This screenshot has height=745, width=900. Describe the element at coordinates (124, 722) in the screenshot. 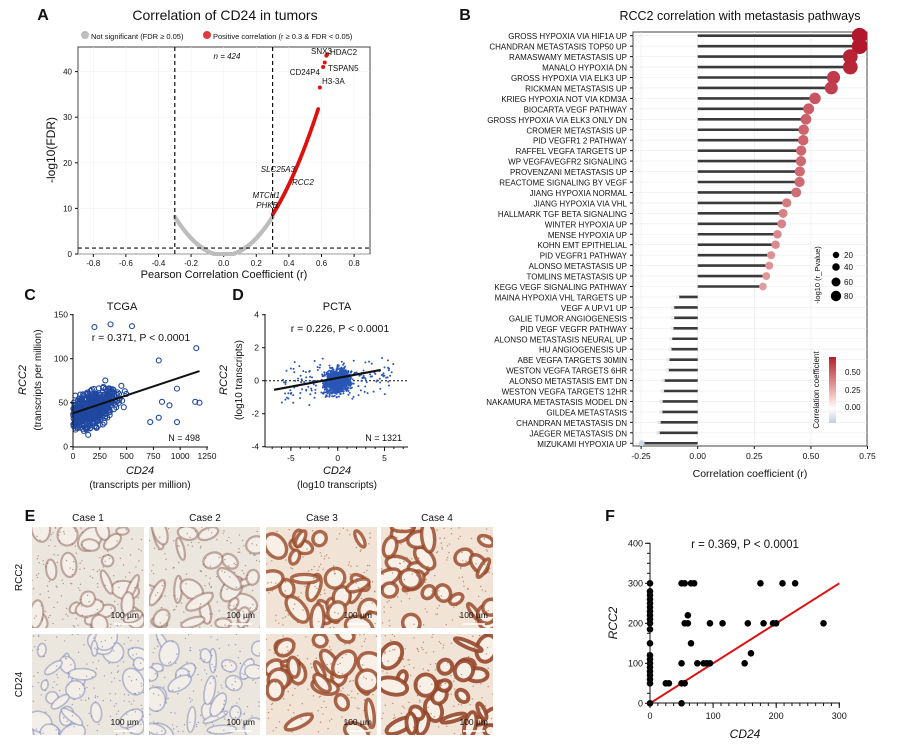

I see `scale-bar-label: 100 µm` at that location.